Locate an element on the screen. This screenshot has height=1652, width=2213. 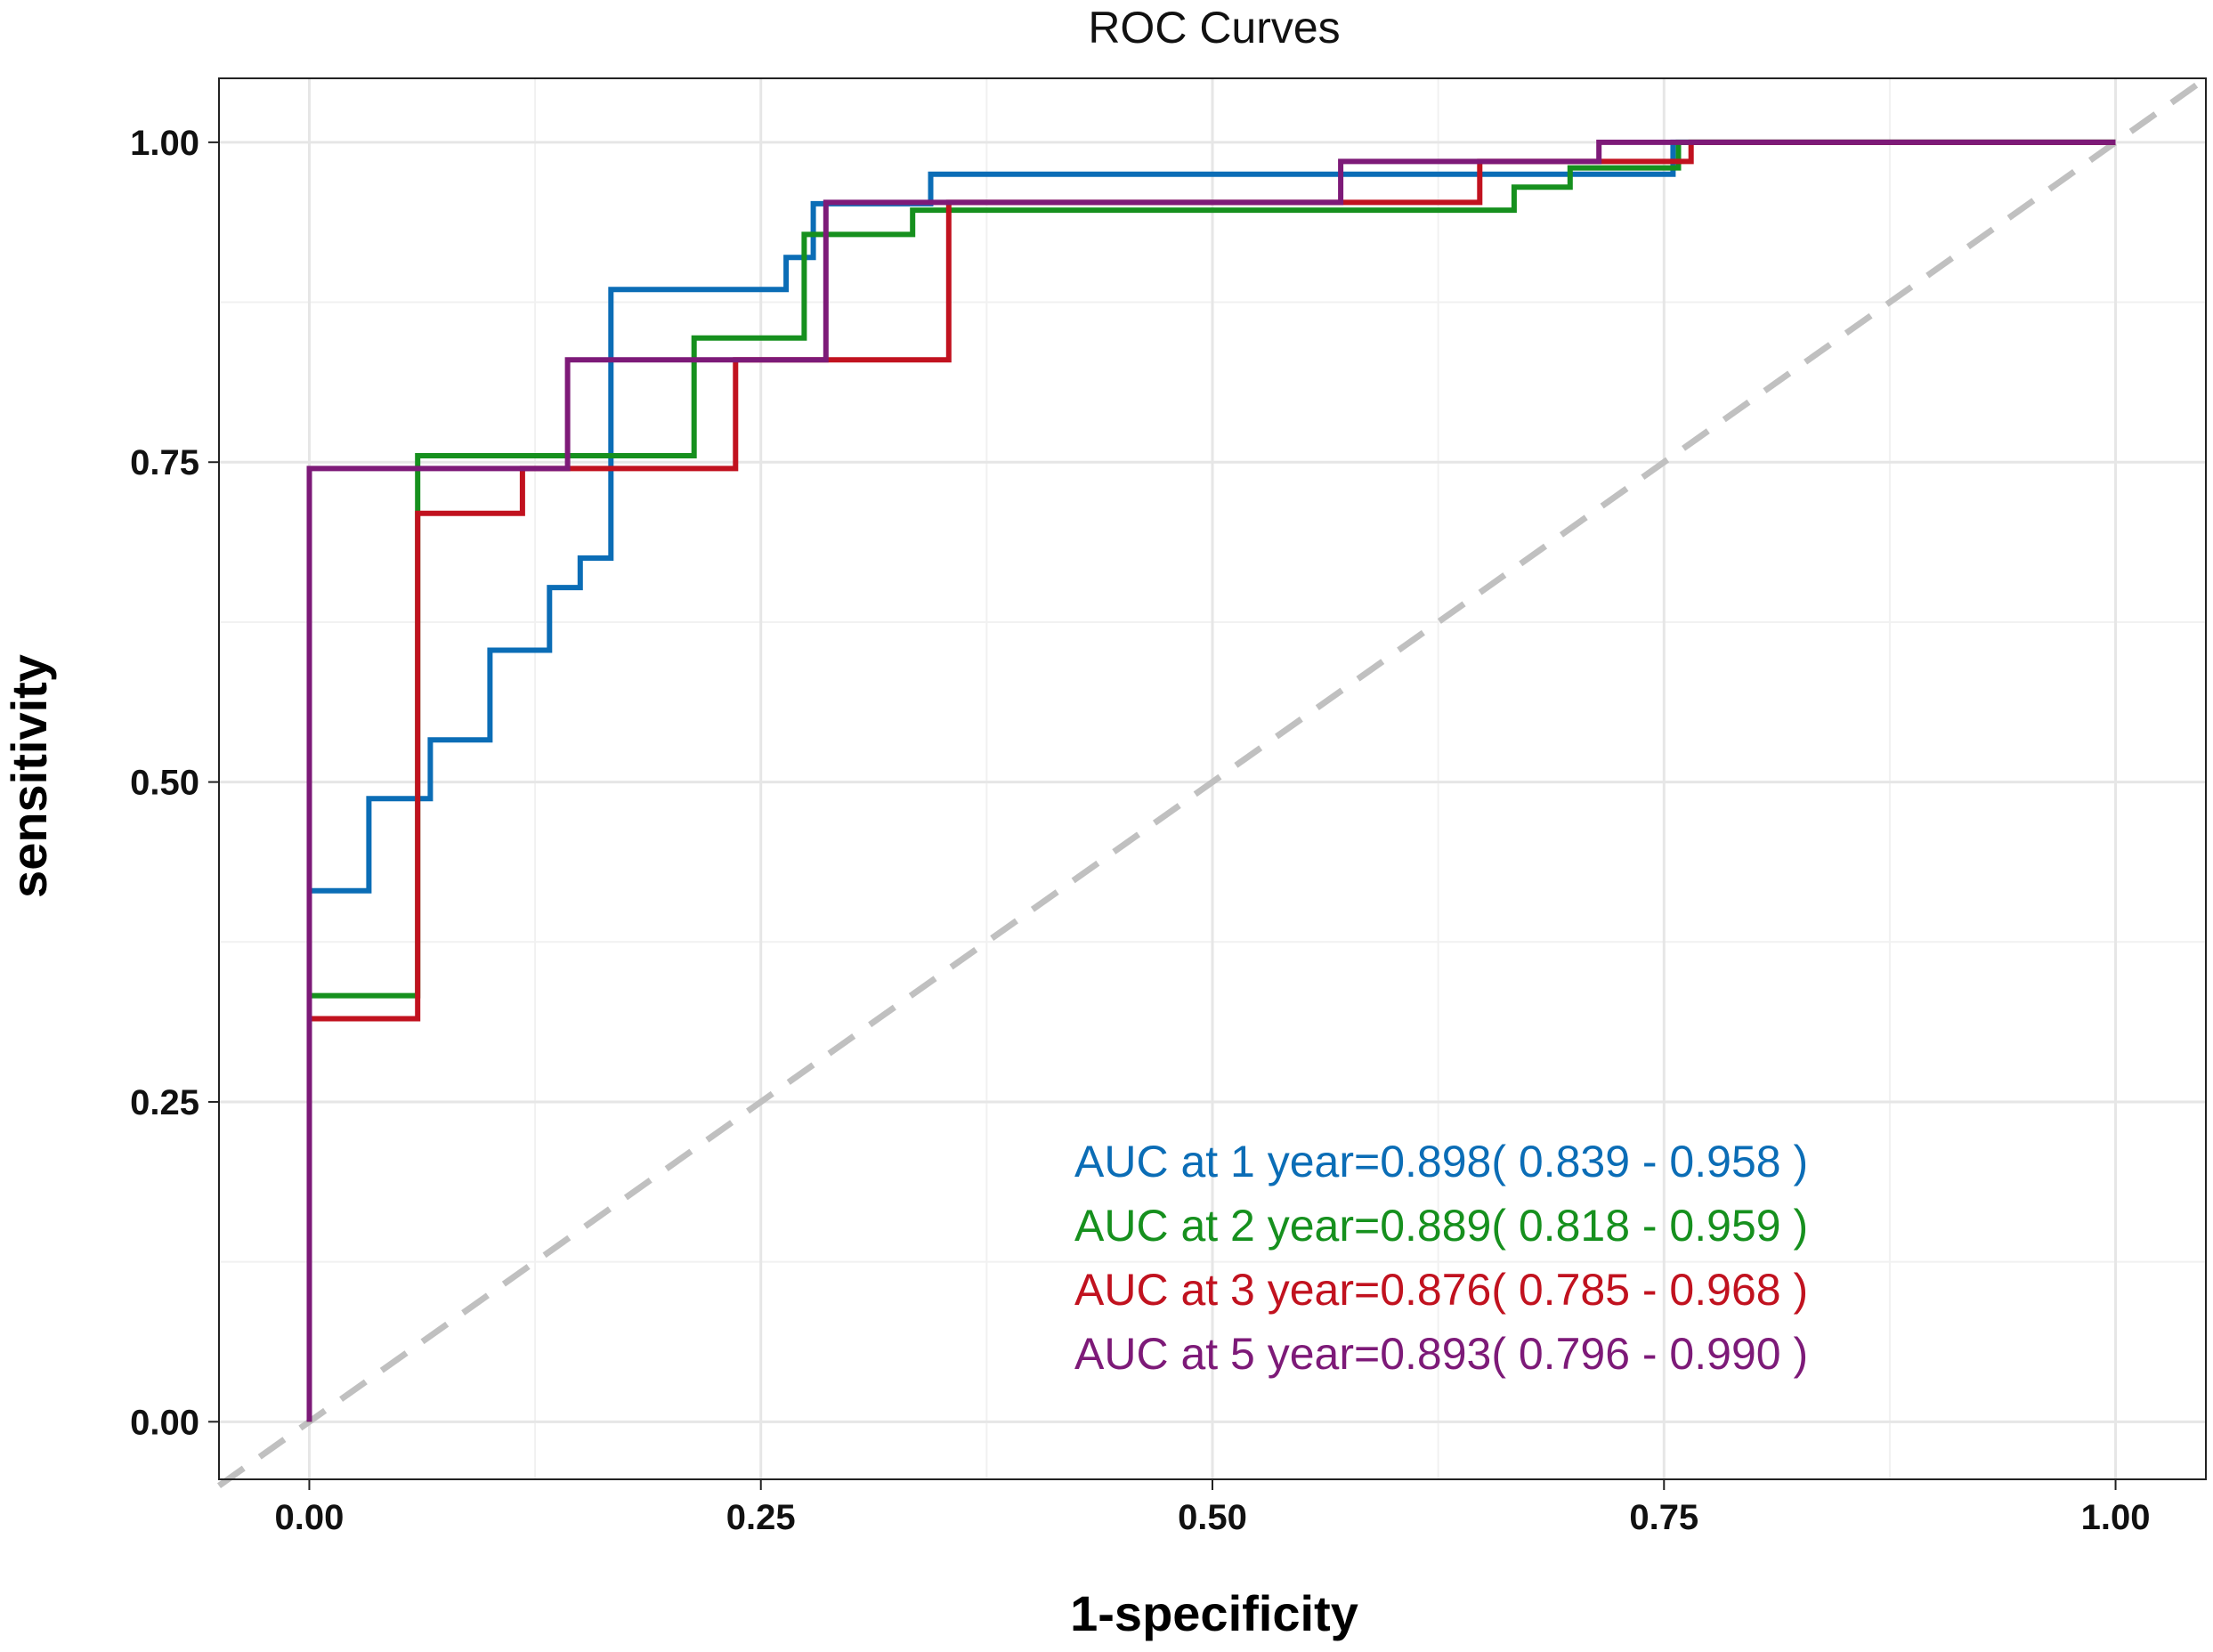
y-axis-title: sensitivity is located at coordinates (29, 776).